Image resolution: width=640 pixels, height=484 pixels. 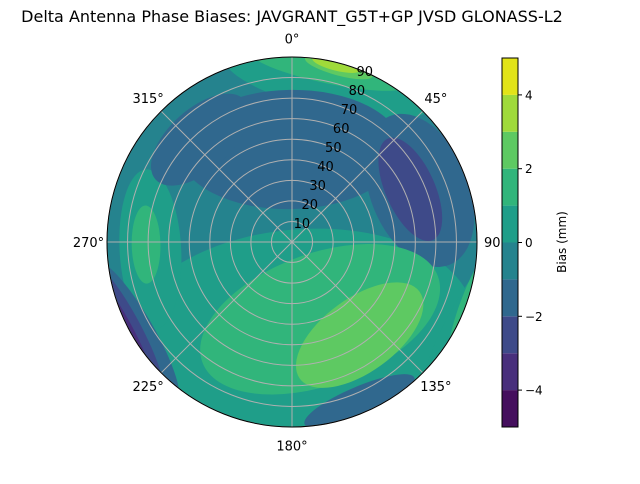 What do you see at coordinates (435, 99) in the screenshot?
I see `angular-tick-label: 45°` at bounding box center [435, 99].